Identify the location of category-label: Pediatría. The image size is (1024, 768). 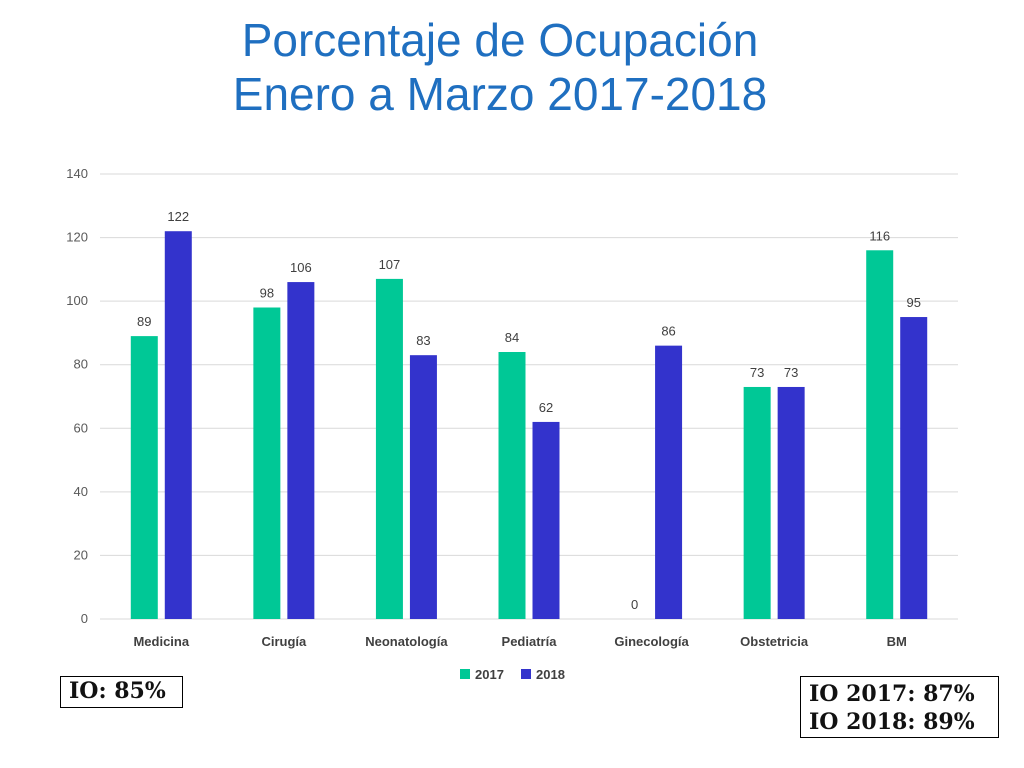
(530, 641).